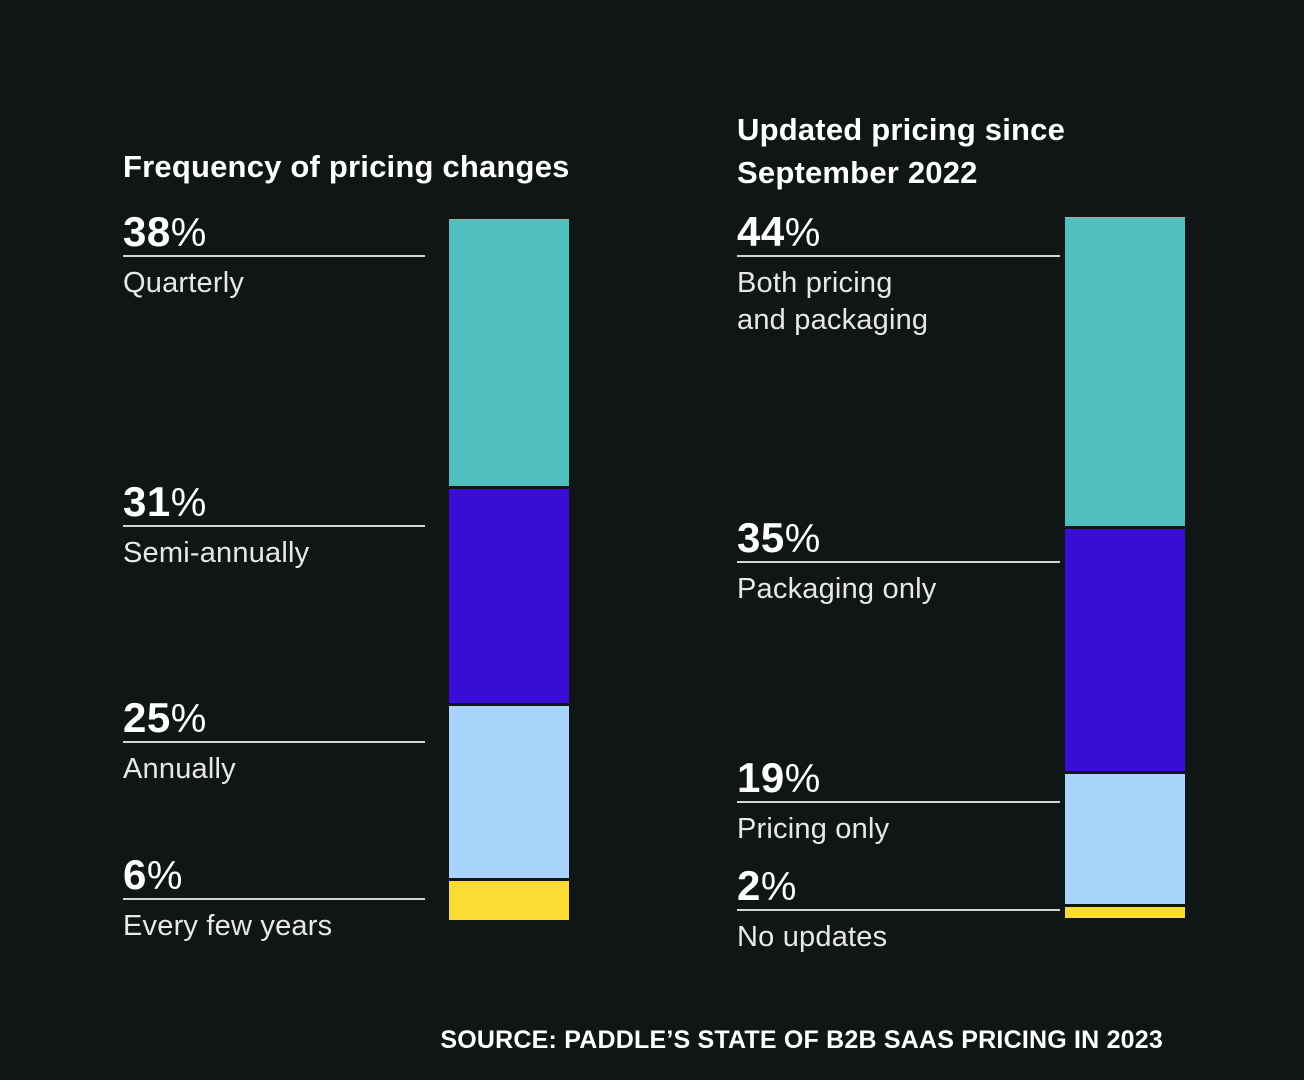 This screenshot has width=1304, height=1080. I want to click on segment-value-label: 19%, so click(779, 778).